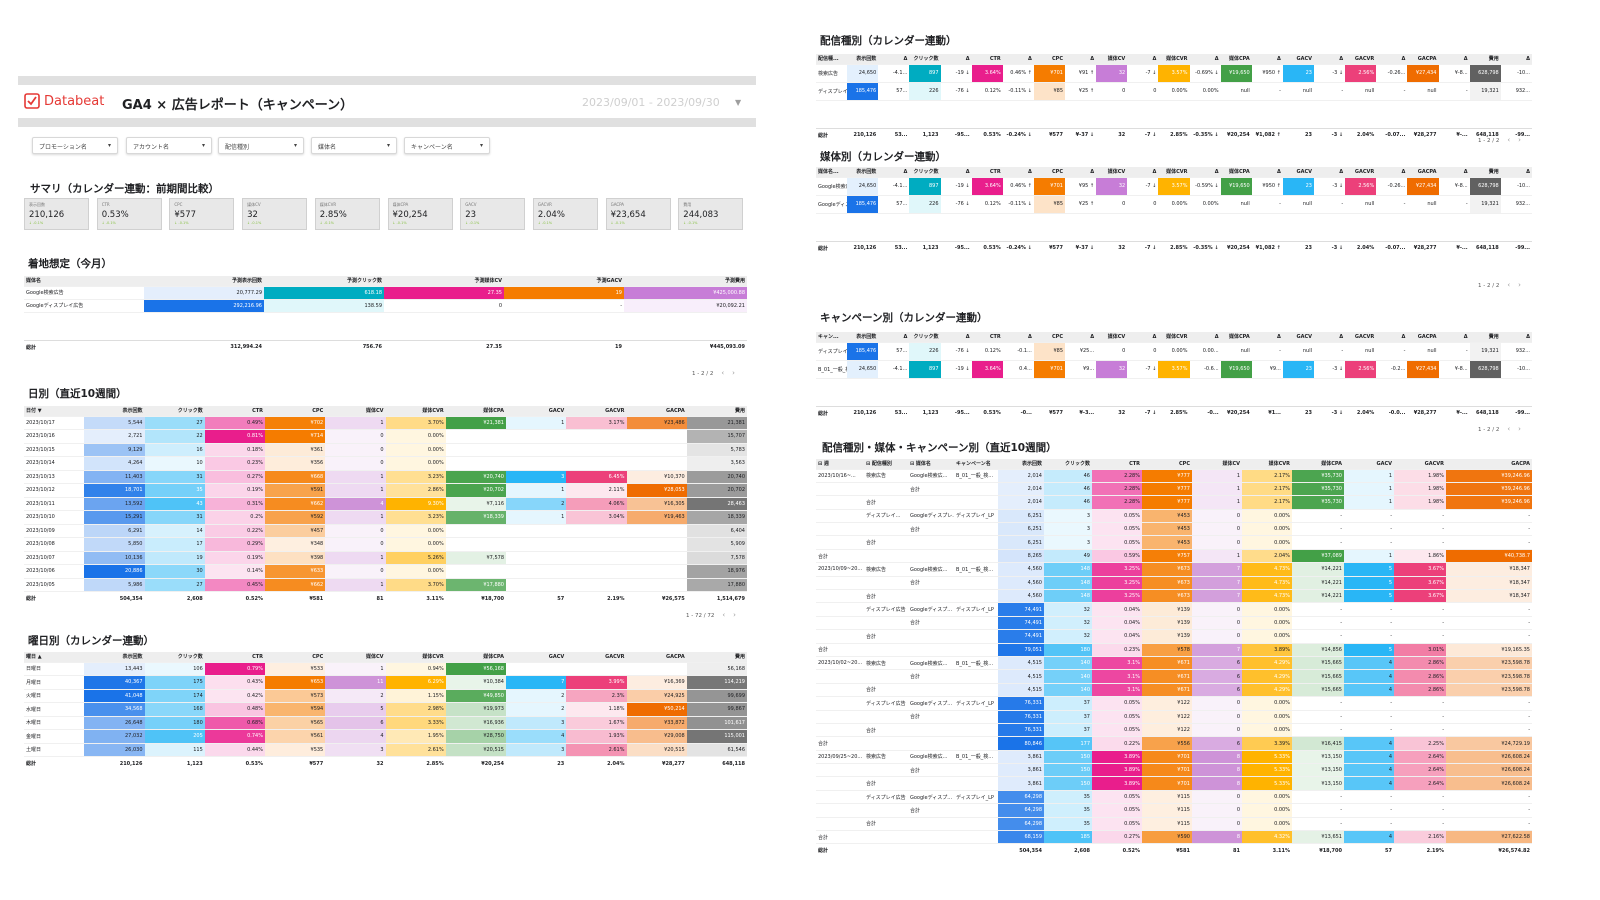  I want to click on weekly-col-header: GACVR, so click(1420, 464).